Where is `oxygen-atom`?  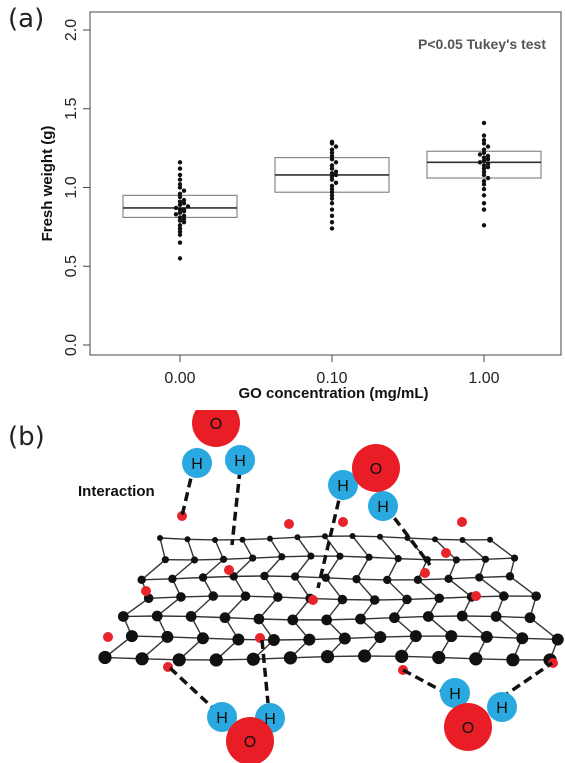
oxygen-atom is located at coordinates (250, 740).